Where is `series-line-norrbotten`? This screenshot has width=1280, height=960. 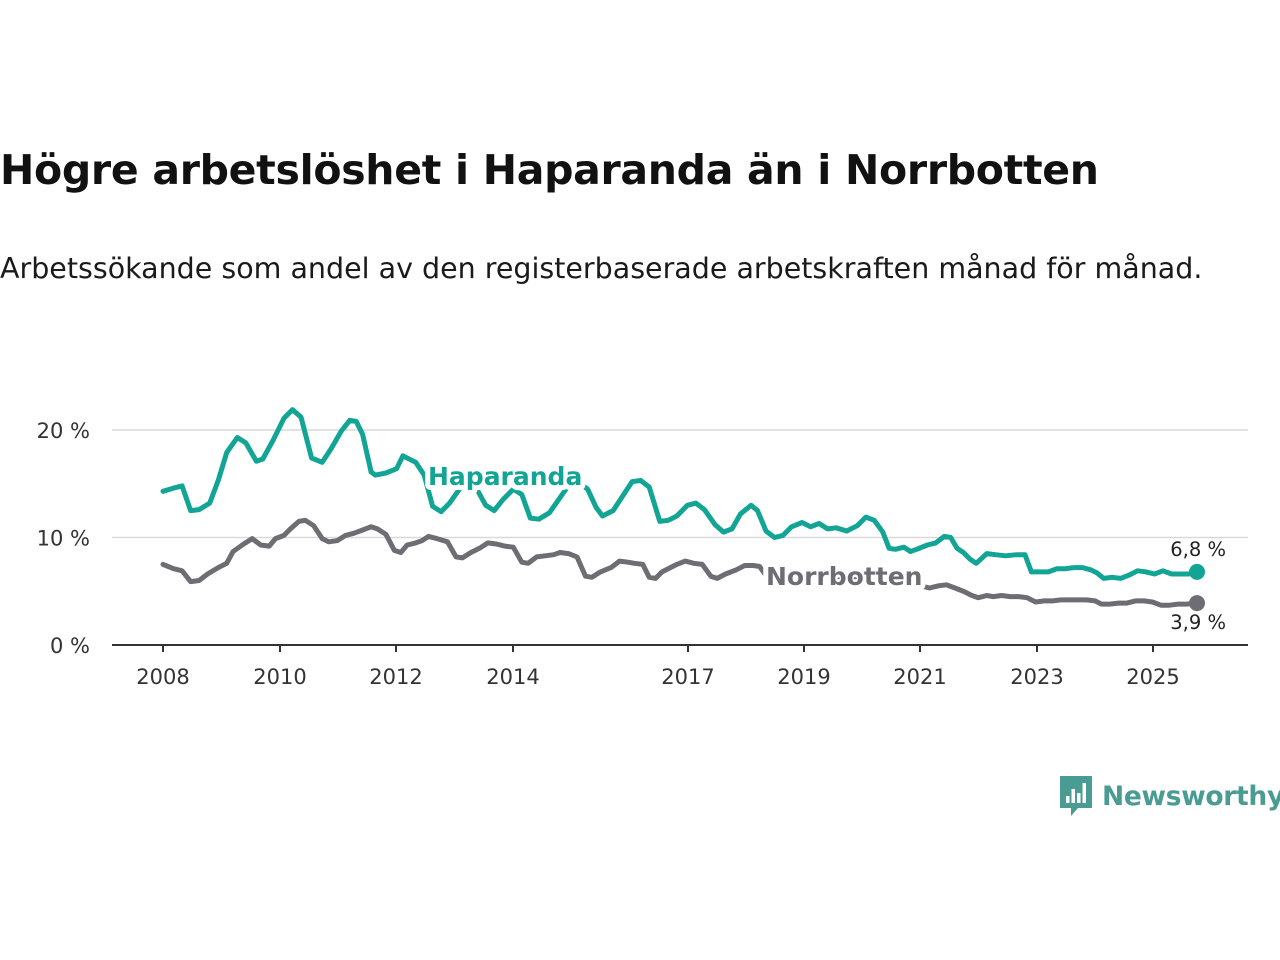
series-line-norrbotten is located at coordinates (680, 562).